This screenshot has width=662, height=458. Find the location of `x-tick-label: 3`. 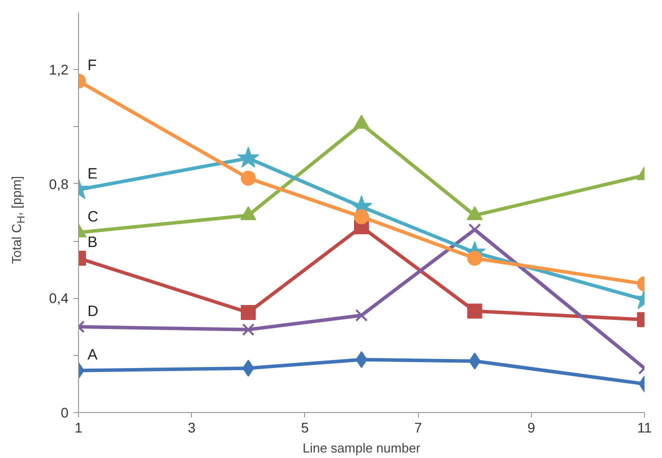

x-tick-label: 3 is located at coordinates (192, 428).